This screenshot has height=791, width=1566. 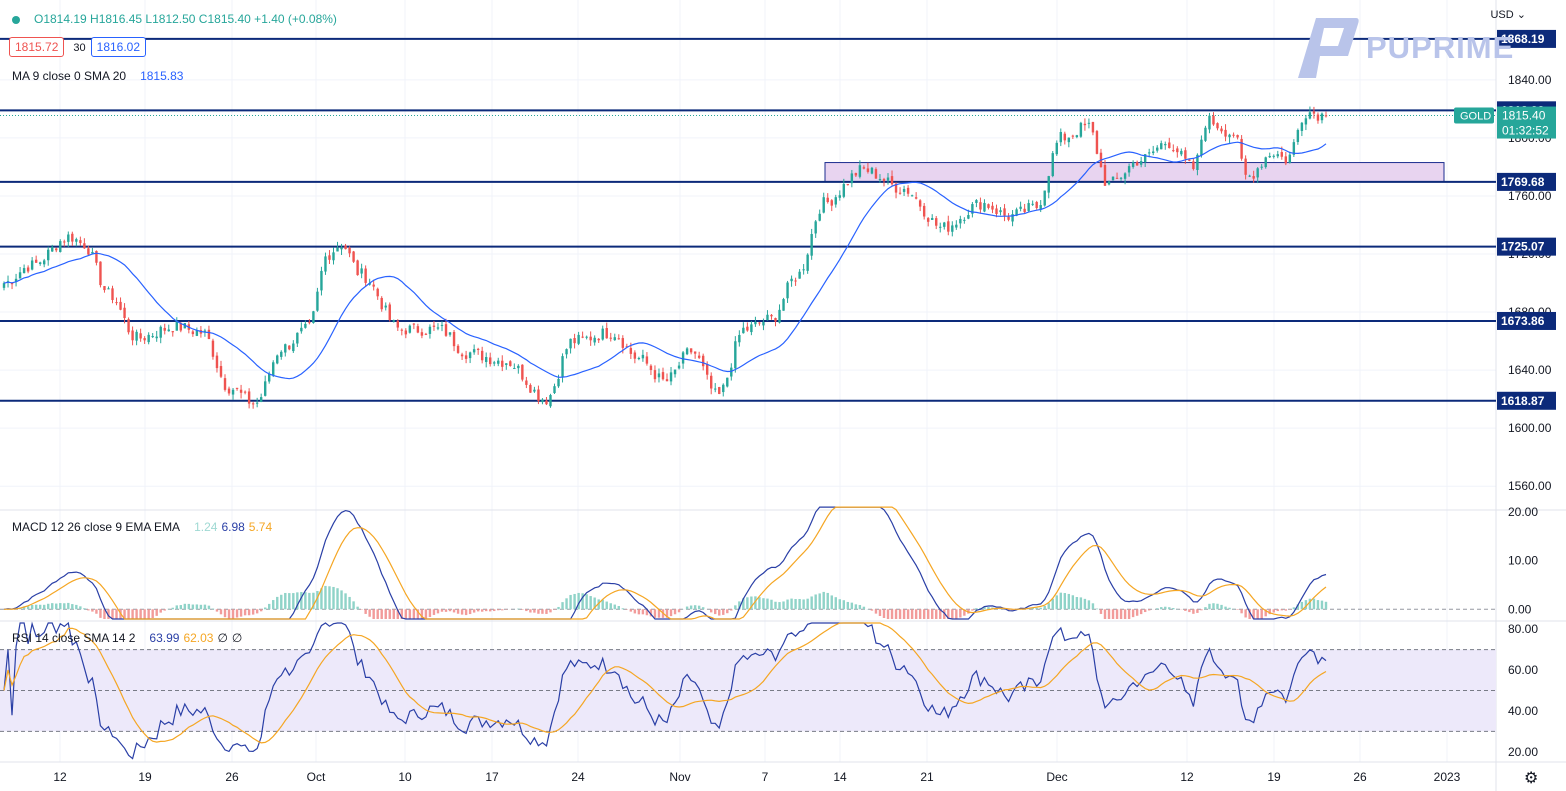 What do you see at coordinates (1187, 777) in the screenshot?
I see `time-tick-label: 12` at bounding box center [1187, 777].